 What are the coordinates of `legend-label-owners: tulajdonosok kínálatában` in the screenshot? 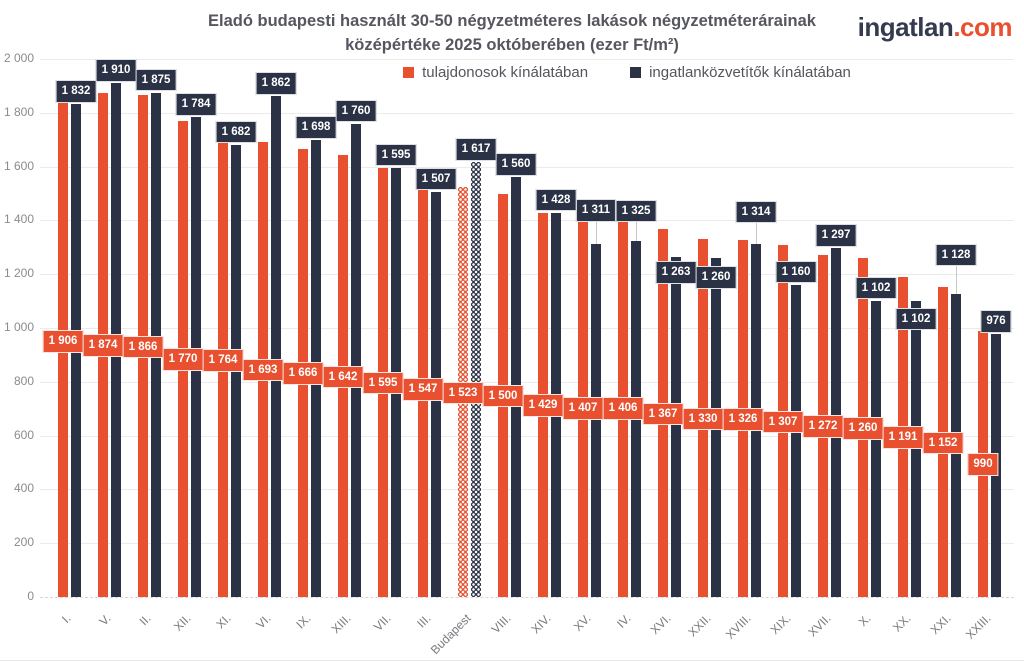 It's located at (505, 72).